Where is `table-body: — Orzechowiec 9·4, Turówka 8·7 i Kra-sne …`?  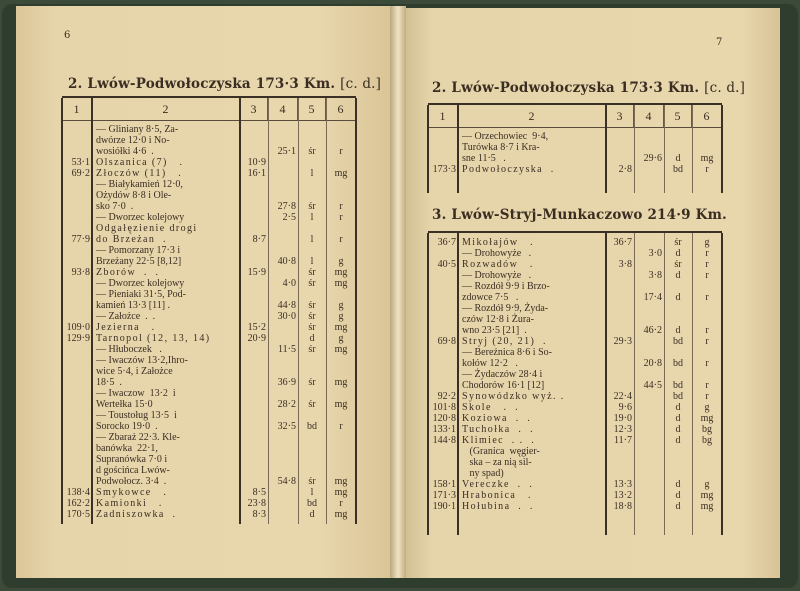
table-body: — Orzechowiec 9·4, Turówka 8·7 i Kra-sne … is located at coordinates (575, 162).